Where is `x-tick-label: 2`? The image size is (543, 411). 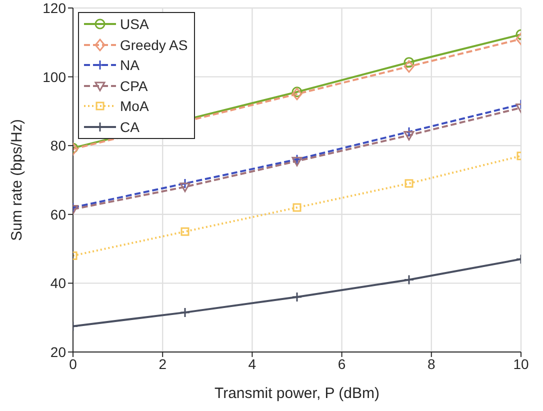
x-tick-label: 2 is located at coordinates (162, 364).